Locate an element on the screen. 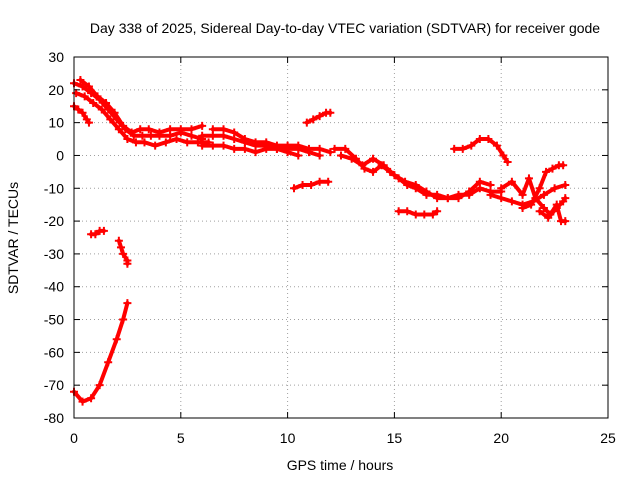  x-tick-label: 15 is located at coordinates (395, 438).